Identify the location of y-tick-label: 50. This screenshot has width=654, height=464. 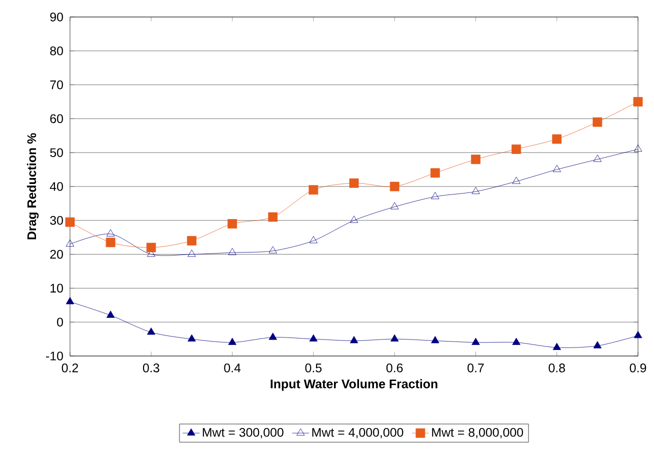
(56, 153).